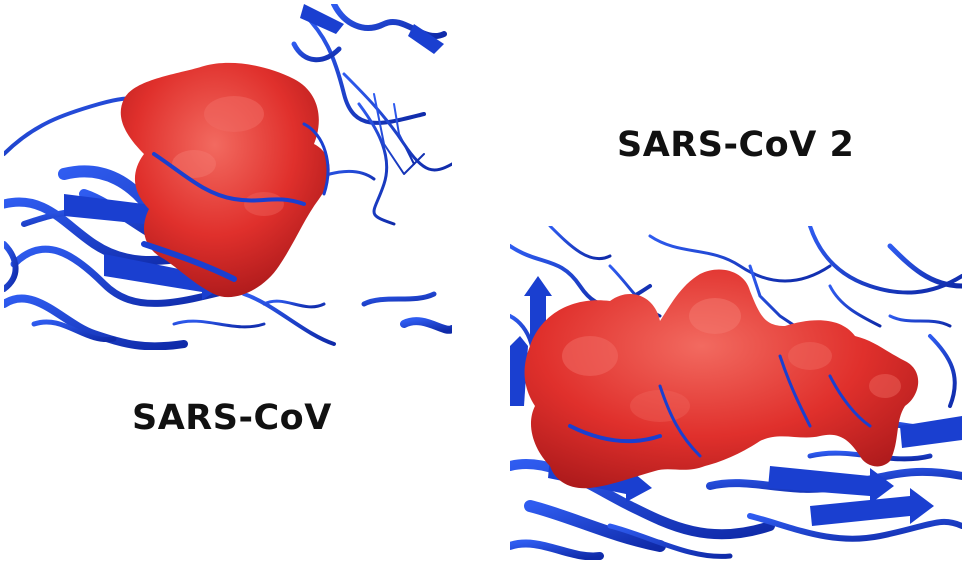 The width and height of the screenshot is (964, 562). What do you see at coordinates (232, 418) in the screenshot?
I see `sars-cov-label: SARS-CoV` at bounding box center [232, 418].